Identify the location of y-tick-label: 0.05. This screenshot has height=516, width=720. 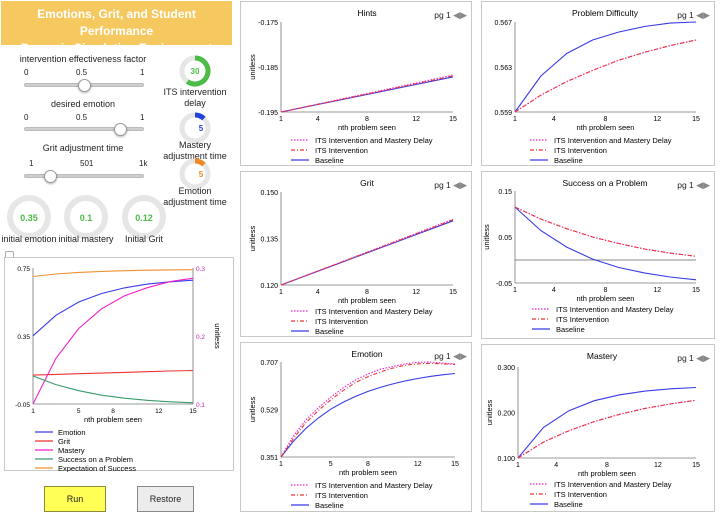
(505, 238).